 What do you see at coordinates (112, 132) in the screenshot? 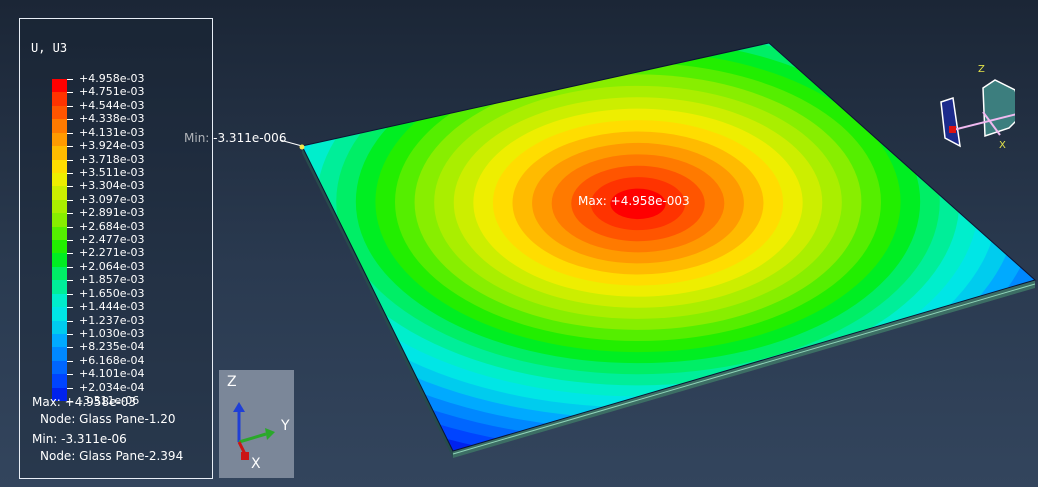
I see `legend-label: +4.131e-03` at bounding box center [112, 132].